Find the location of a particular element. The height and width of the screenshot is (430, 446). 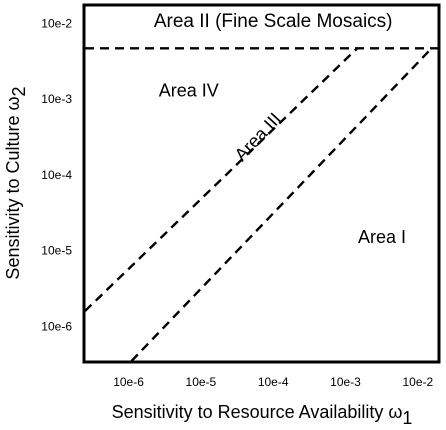

x-axis-label: Sensitivity to Resource Availability ω1 is located at coordinates (262, 415).